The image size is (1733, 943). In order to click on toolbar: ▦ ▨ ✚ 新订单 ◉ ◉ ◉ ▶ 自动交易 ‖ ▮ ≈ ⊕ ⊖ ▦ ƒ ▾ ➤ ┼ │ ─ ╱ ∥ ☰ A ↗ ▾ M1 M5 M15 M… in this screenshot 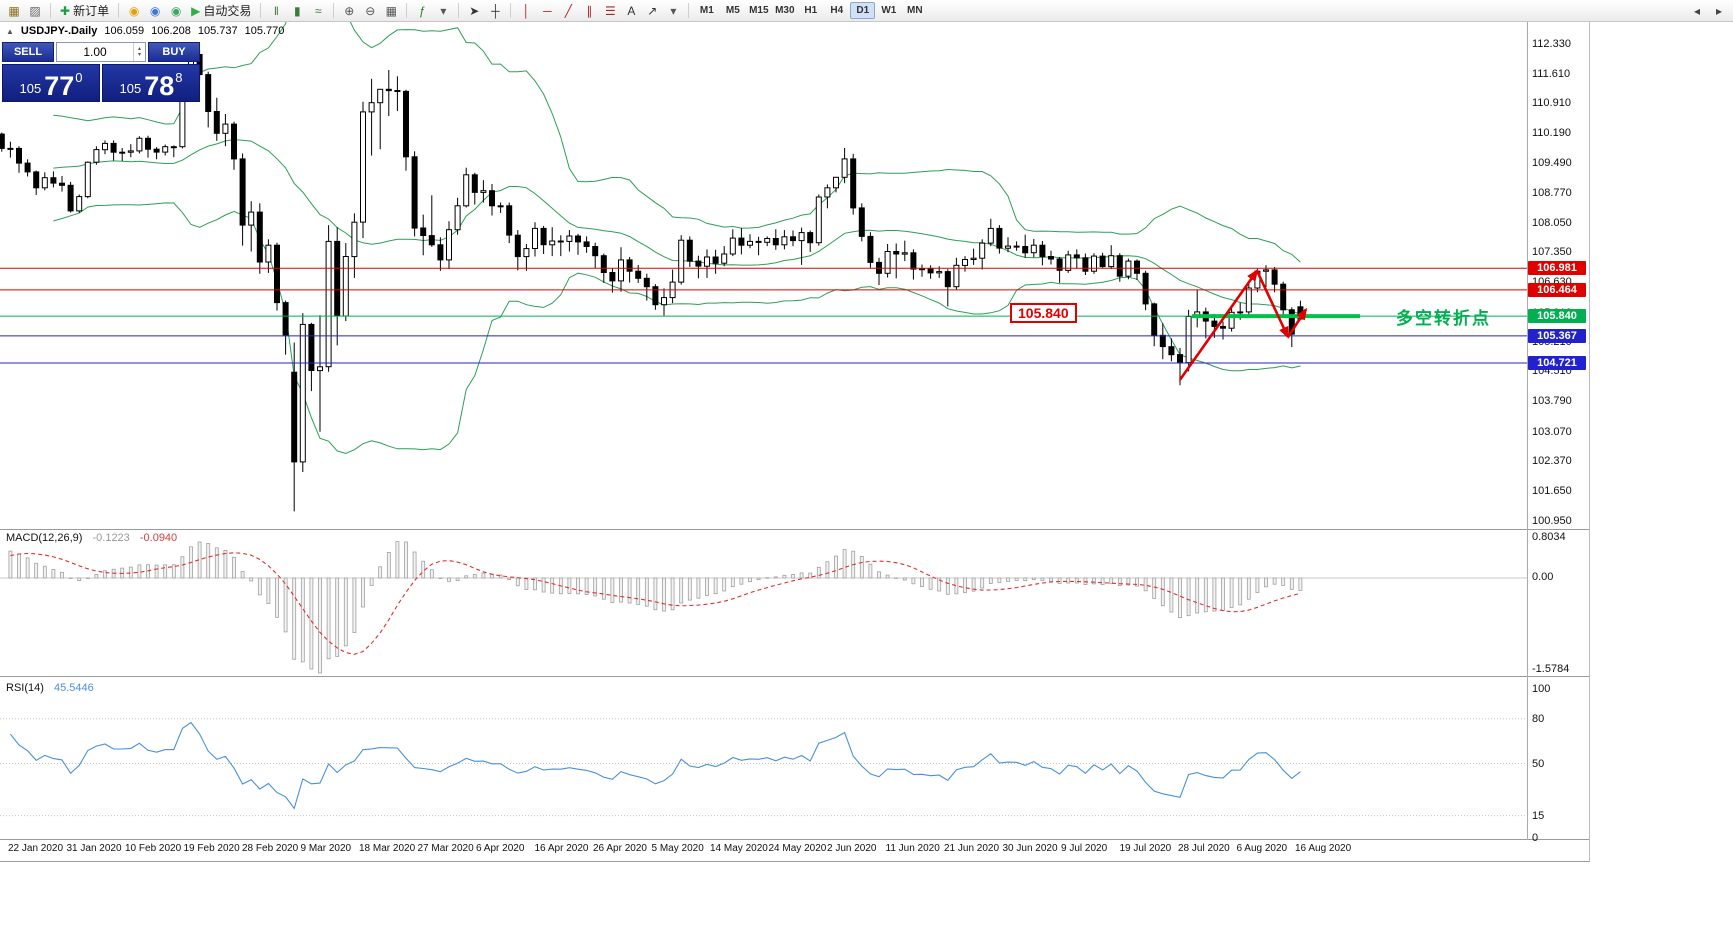, I will do `click(866, 11)`.